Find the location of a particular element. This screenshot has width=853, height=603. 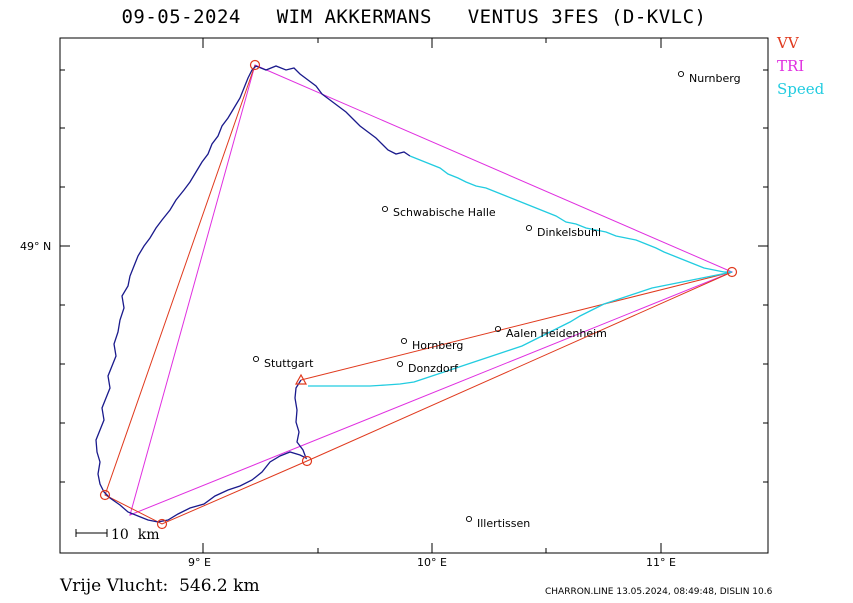

legend-tri: TRI is located at coordinates (791, 66).